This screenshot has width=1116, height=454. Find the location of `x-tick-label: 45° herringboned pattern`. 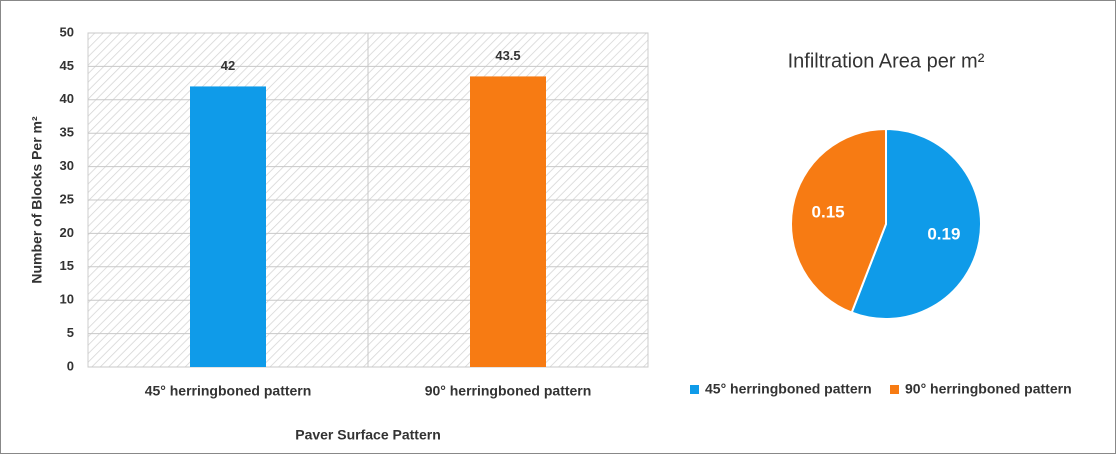

x-tick-label: 45° herringboned pattern is located at coordinates (228, 391).